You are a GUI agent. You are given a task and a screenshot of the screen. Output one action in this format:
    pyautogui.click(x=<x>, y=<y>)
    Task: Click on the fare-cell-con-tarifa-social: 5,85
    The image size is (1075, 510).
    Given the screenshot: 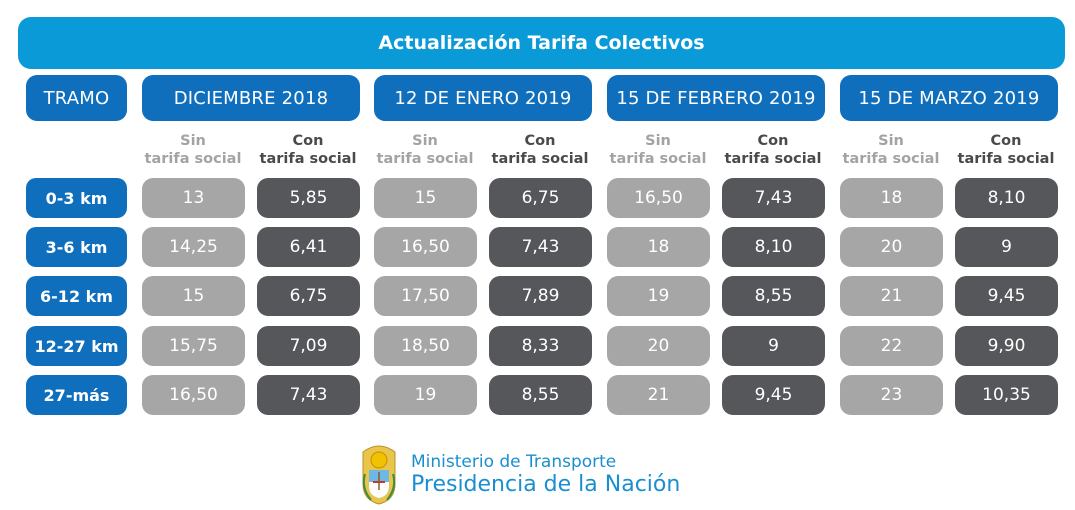 What is the action you would take?
    pyautogui.click(x=308, y=198)
    